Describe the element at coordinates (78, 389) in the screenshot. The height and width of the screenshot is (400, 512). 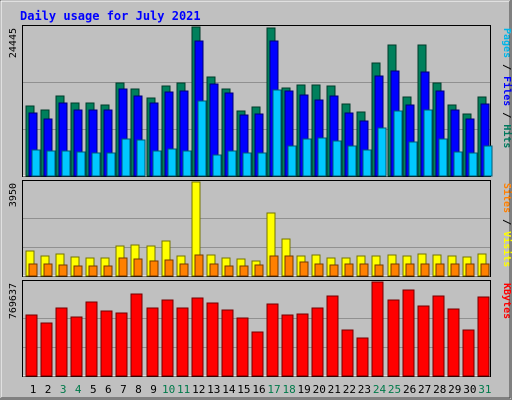
I see `x-tick-label-4: 4` at that location.